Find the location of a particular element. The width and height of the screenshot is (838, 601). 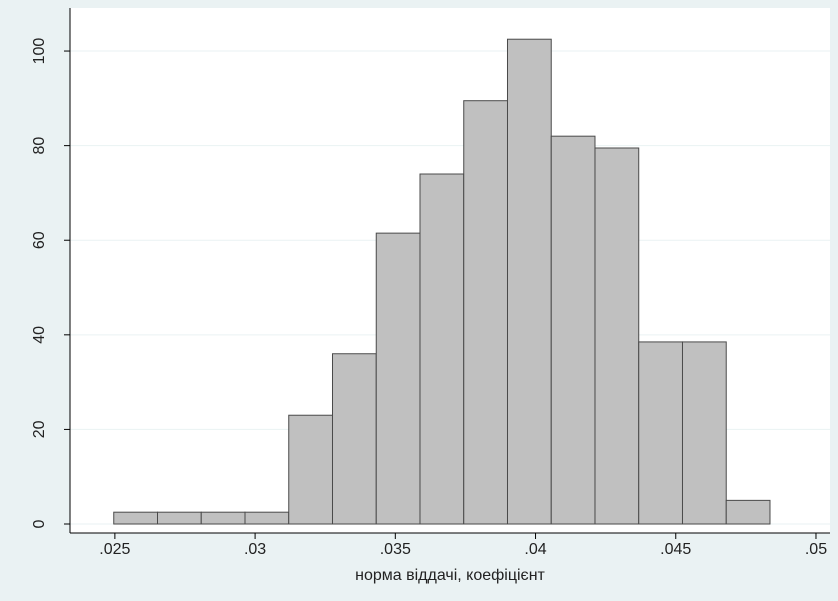

y-tick-label: 100 is located at coordinates (39, 51).